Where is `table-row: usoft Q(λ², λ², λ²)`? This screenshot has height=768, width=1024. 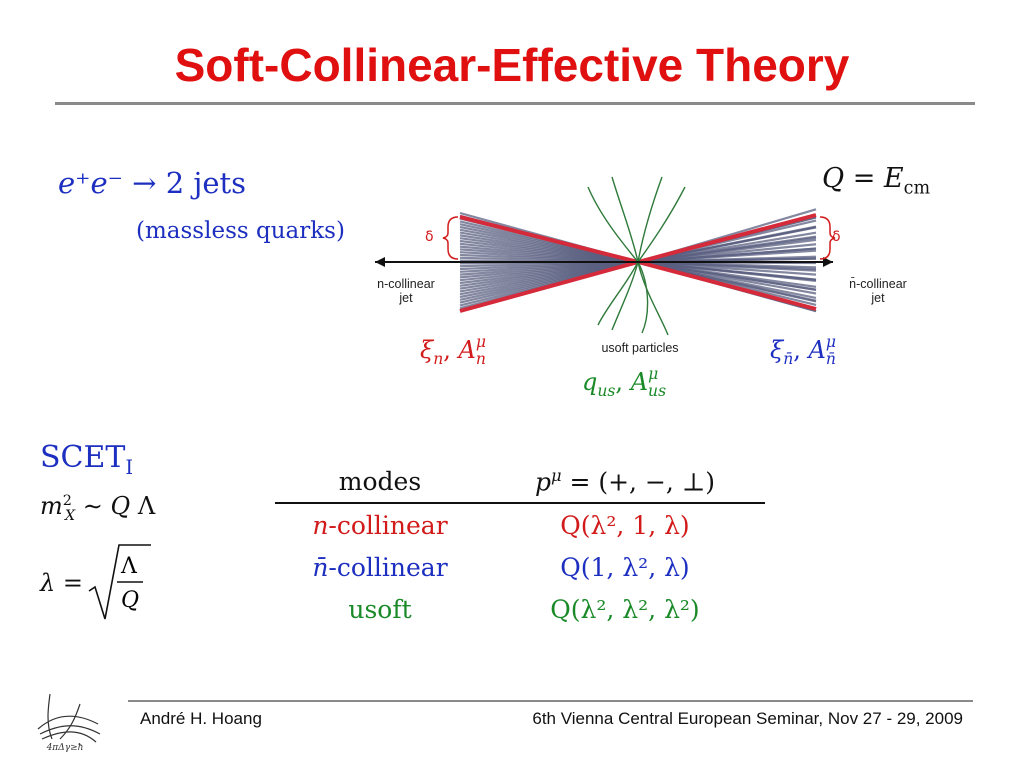 table-row: usoft Q(λ², λ², λ²) is located at coordinates (520, 609).